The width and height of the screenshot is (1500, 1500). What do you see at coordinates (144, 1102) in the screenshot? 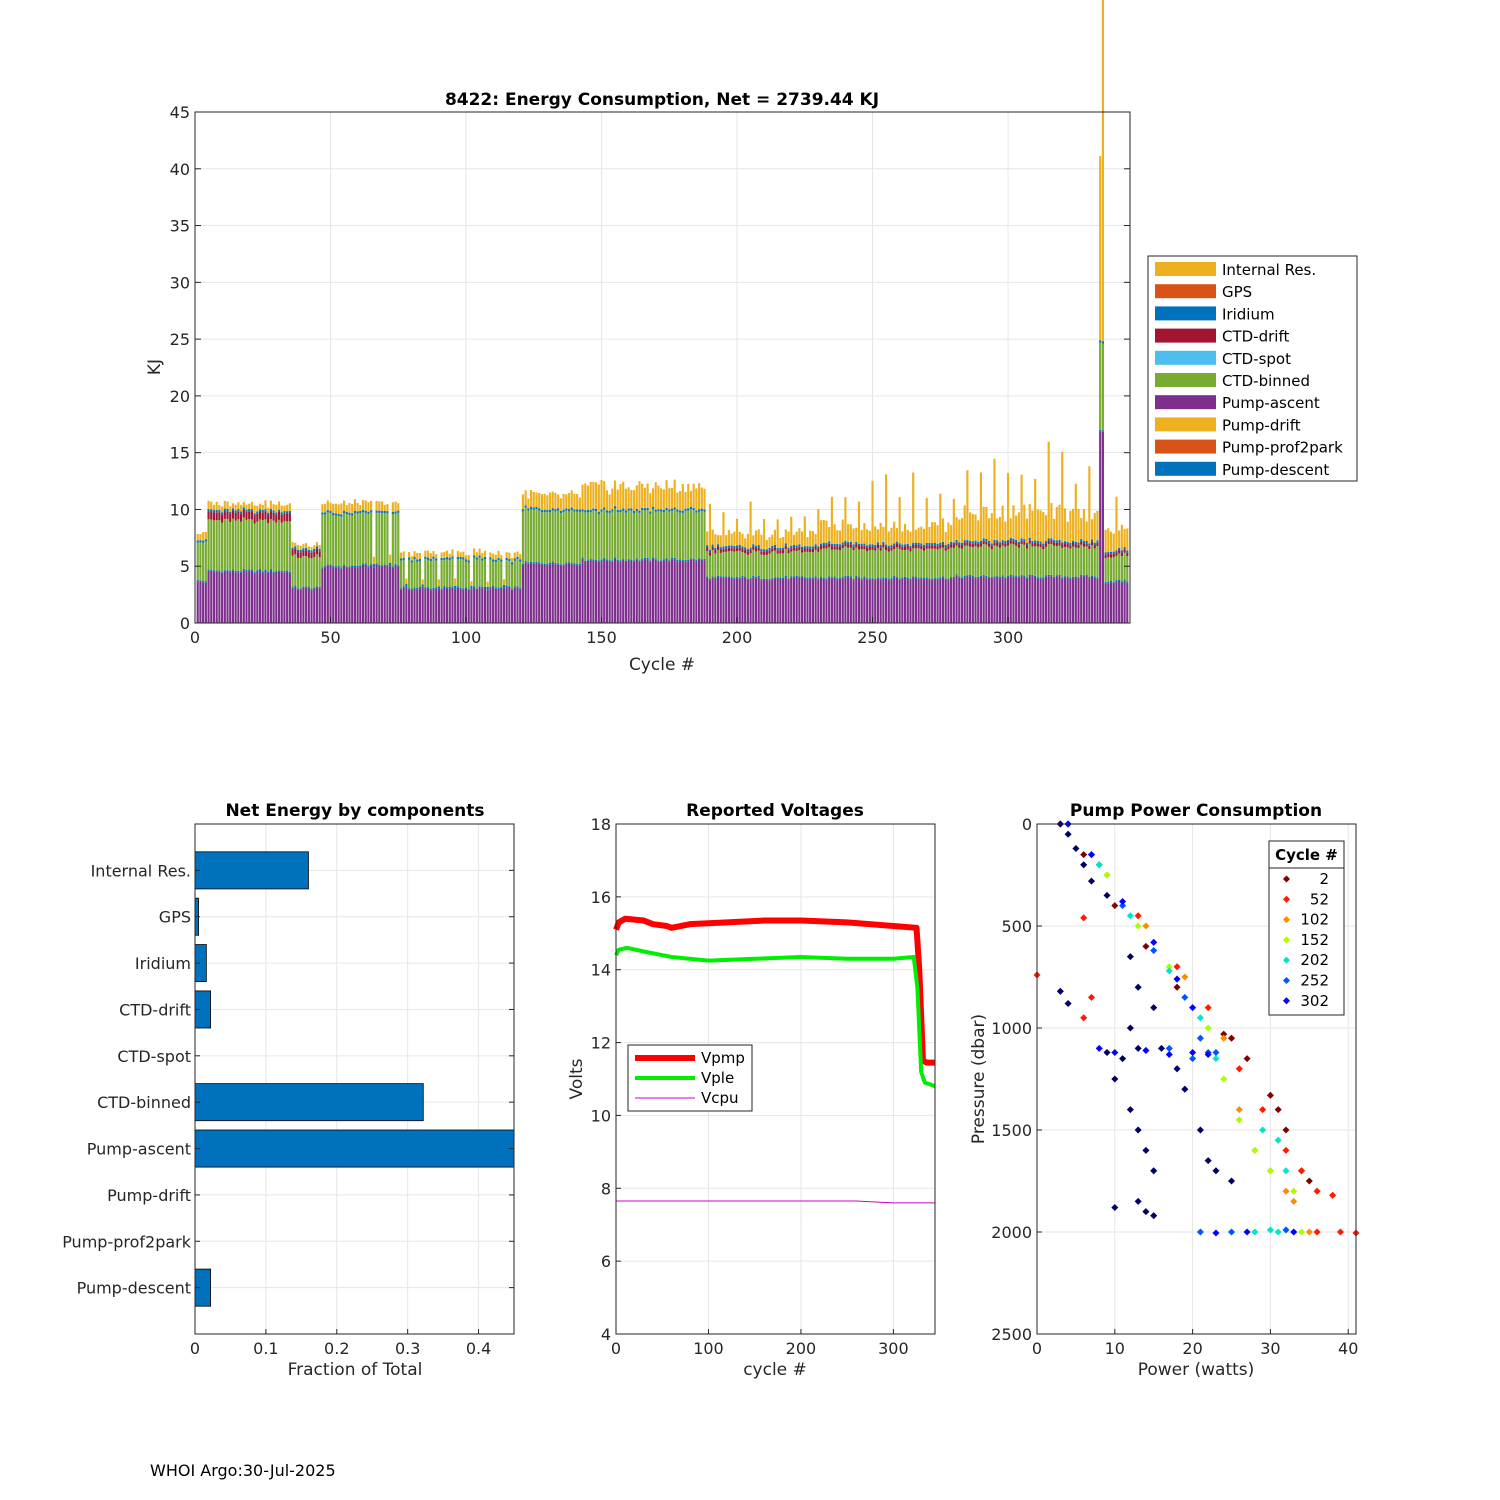
I see `components-category-label: CTD-binned` at bounding box center [144, 1102].